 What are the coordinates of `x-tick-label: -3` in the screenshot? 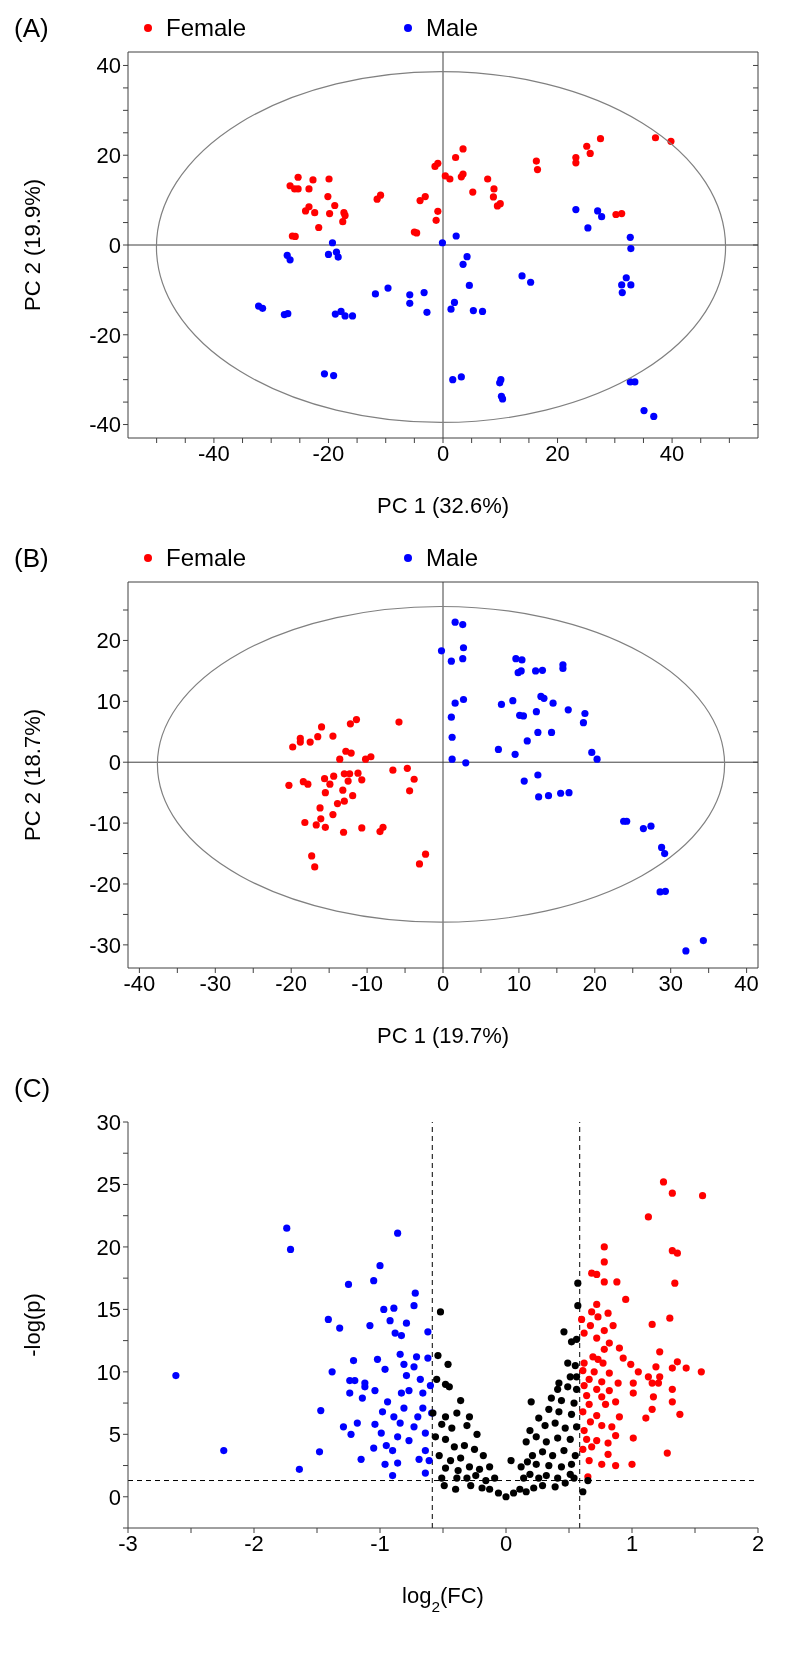 It's located at (128, 1543).